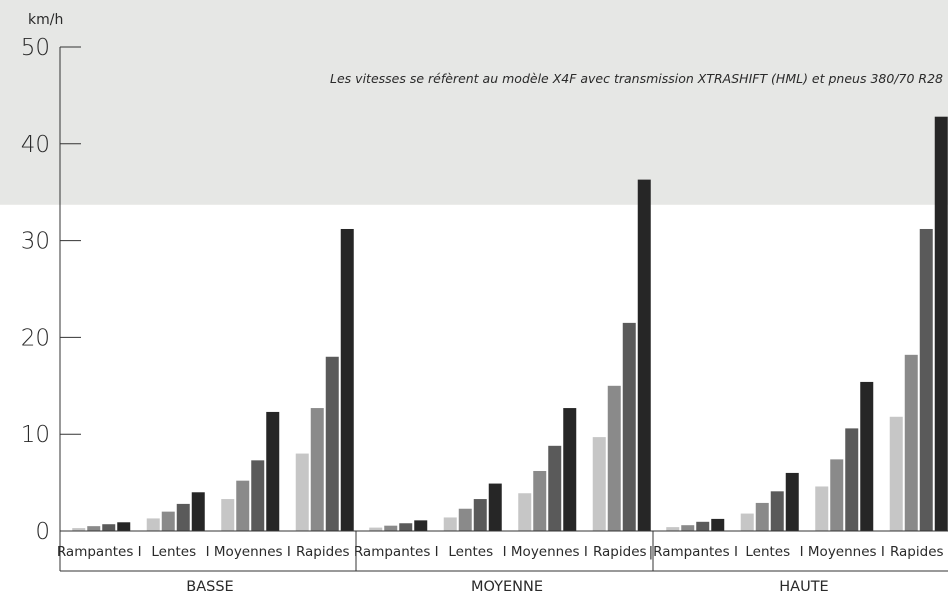  I want to click on y-tick-label: 30, so click(35, 242).